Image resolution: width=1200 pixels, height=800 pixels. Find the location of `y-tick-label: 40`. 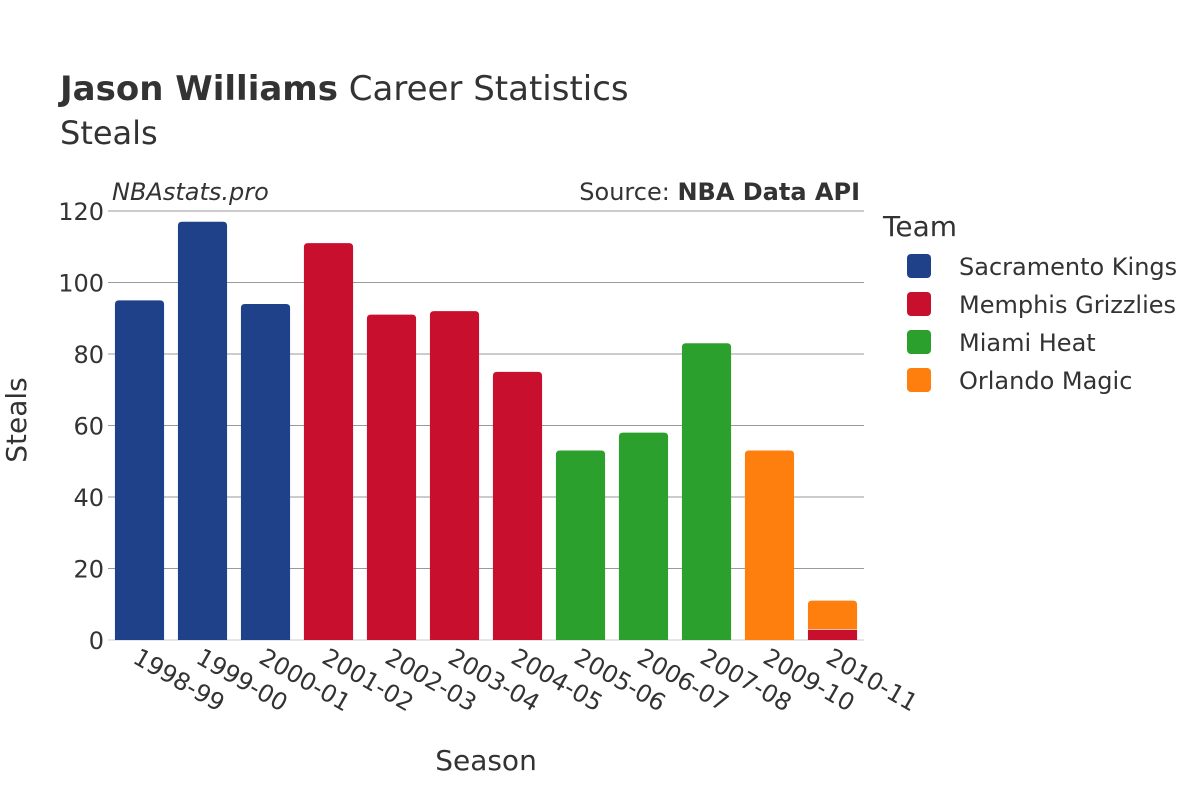

y-tick-label: 40 is located at coordinates (88, 498).